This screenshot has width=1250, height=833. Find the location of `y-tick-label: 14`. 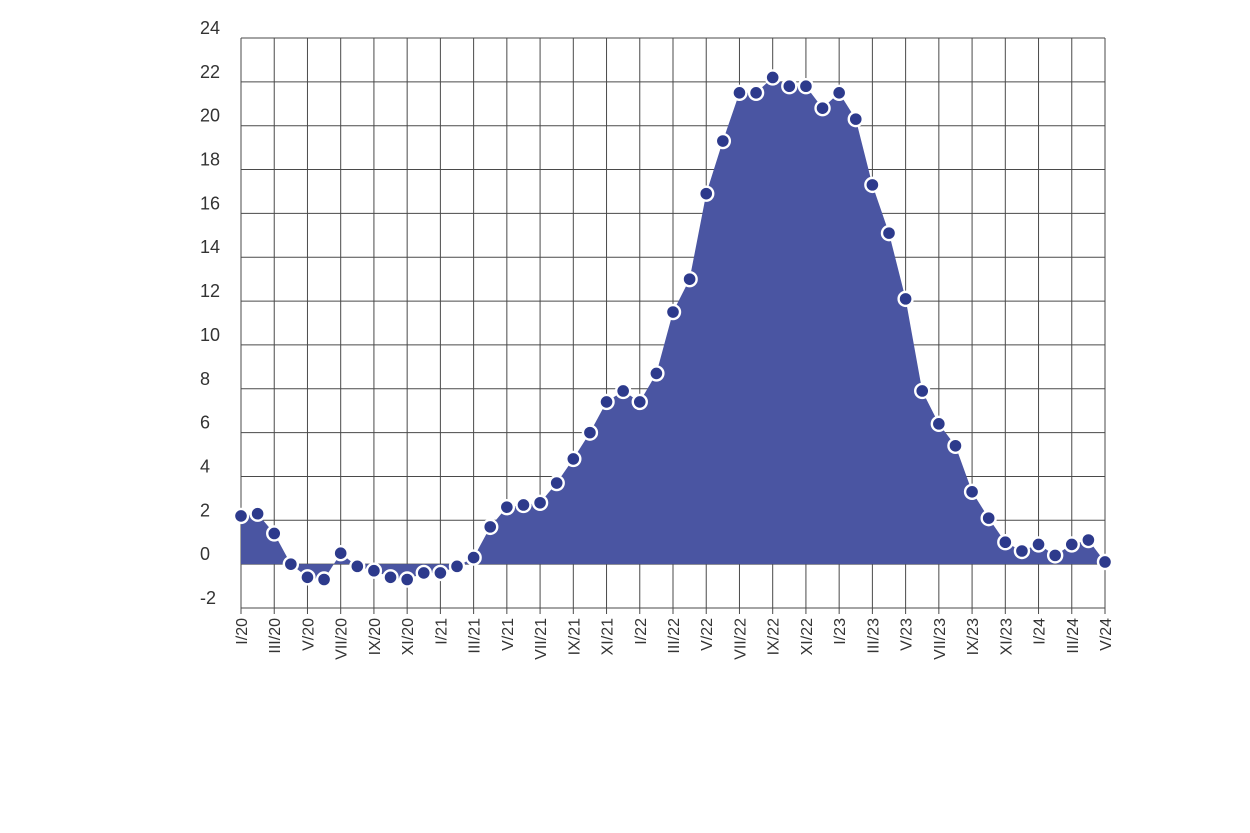

y-tick-label: 14 is located at coordinates (210, 247).